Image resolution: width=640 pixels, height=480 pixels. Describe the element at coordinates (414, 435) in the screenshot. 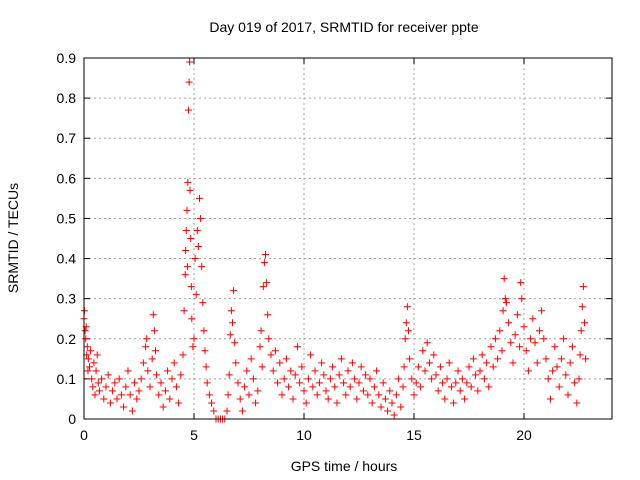

I see `x-tick-label: 15` at that location.